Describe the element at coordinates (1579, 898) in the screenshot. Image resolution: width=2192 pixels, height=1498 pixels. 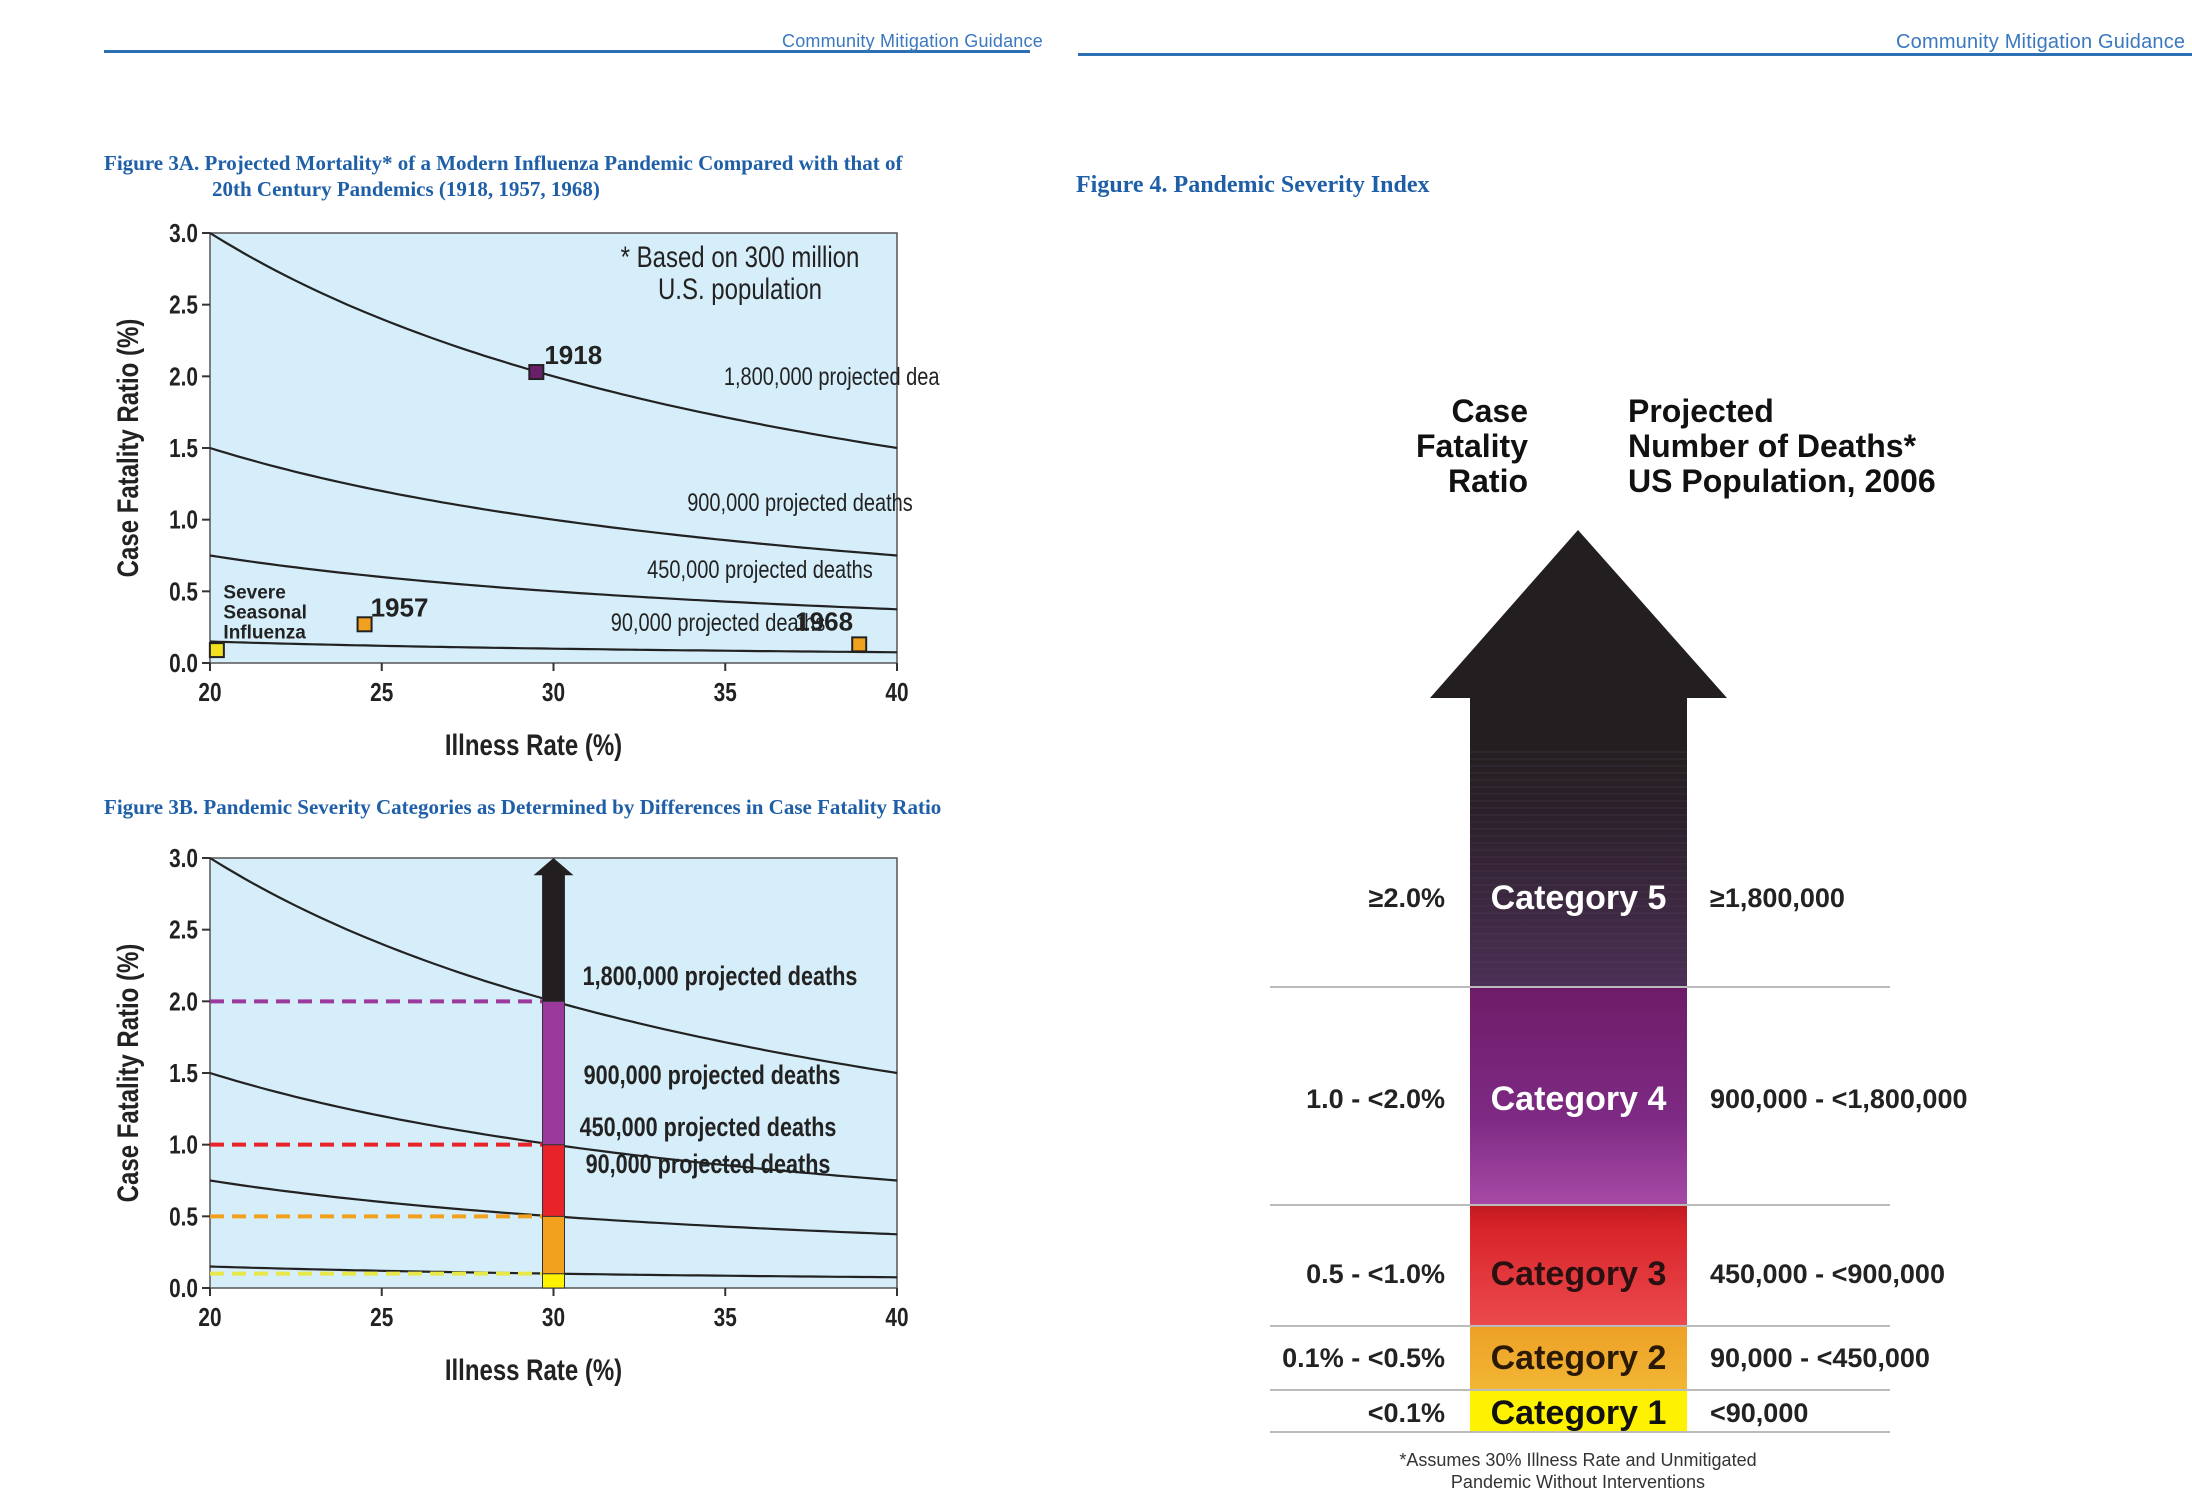
I see `category-name: Category 5` at that location.